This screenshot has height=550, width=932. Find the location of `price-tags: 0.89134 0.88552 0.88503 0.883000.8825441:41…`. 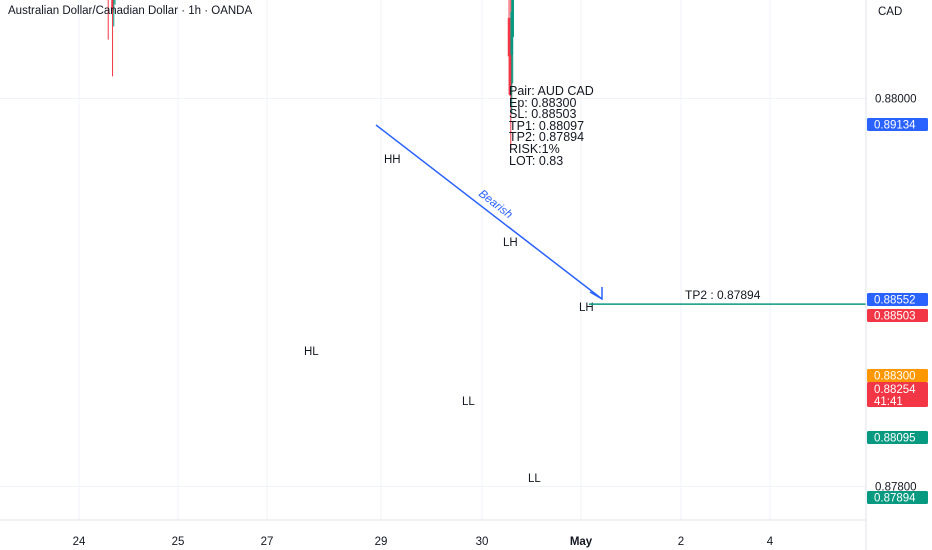

price-tags: 0.89134 0.88552 0.88503 0.883000.8825441:41… is located at coordinates (897, 311).